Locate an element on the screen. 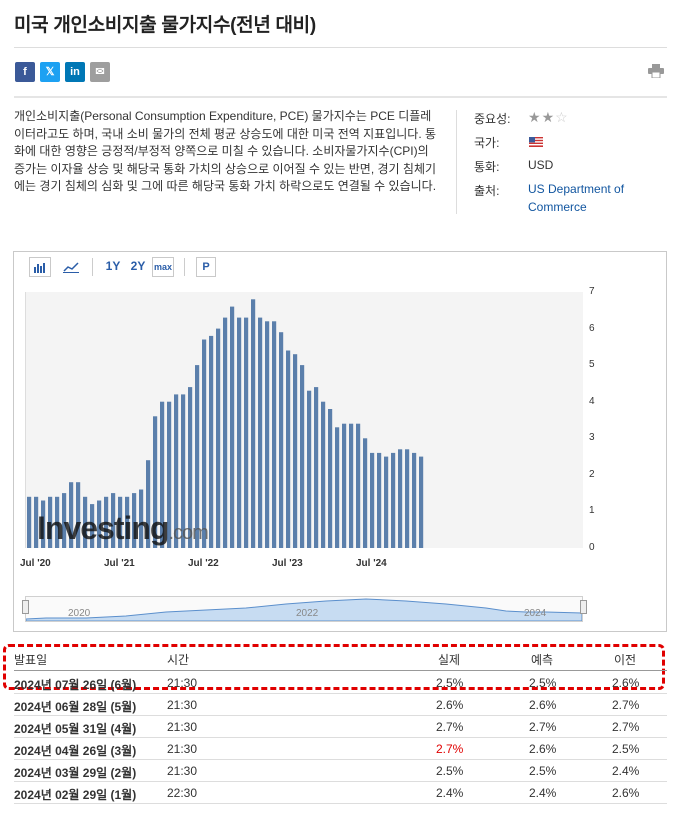  bar-chart-type-button is located at coordinates (40, 267).